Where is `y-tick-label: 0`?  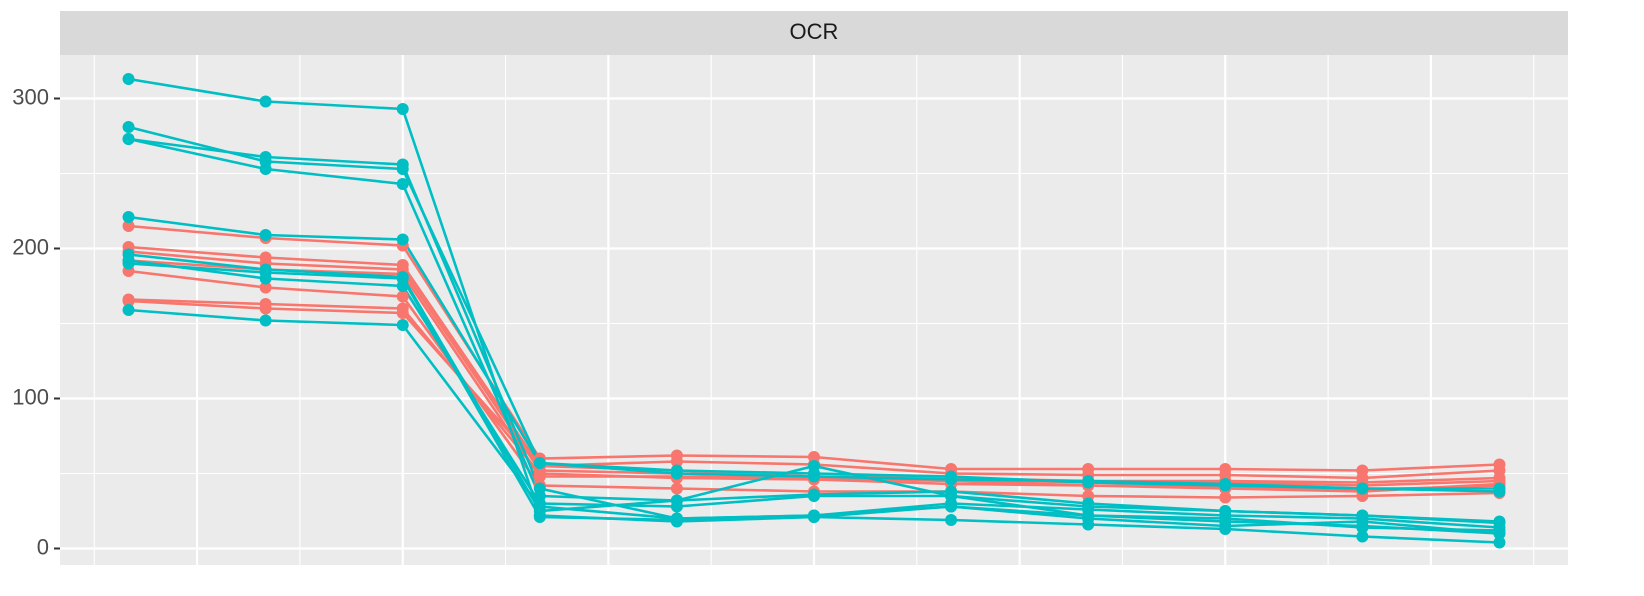
y-tick-label: 0 is located at coordinates (43, 546).